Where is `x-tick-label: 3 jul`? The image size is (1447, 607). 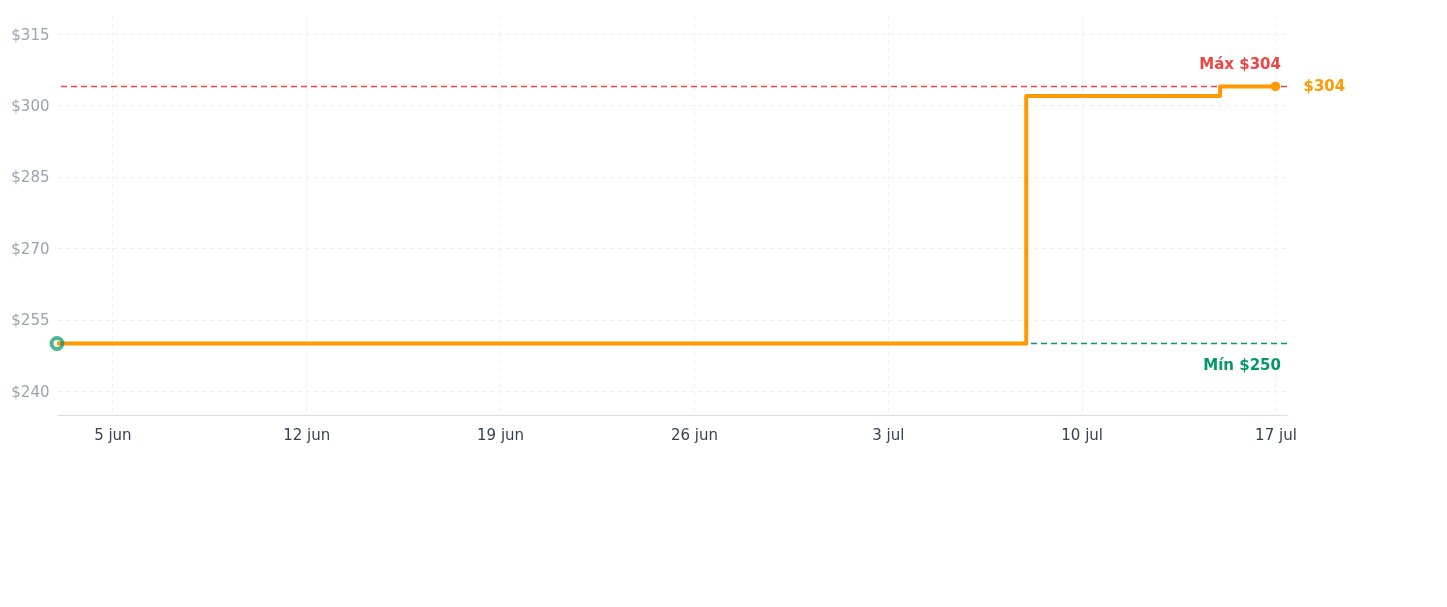
x-tick-label: 3 jul is located at coordinates (888, 434).